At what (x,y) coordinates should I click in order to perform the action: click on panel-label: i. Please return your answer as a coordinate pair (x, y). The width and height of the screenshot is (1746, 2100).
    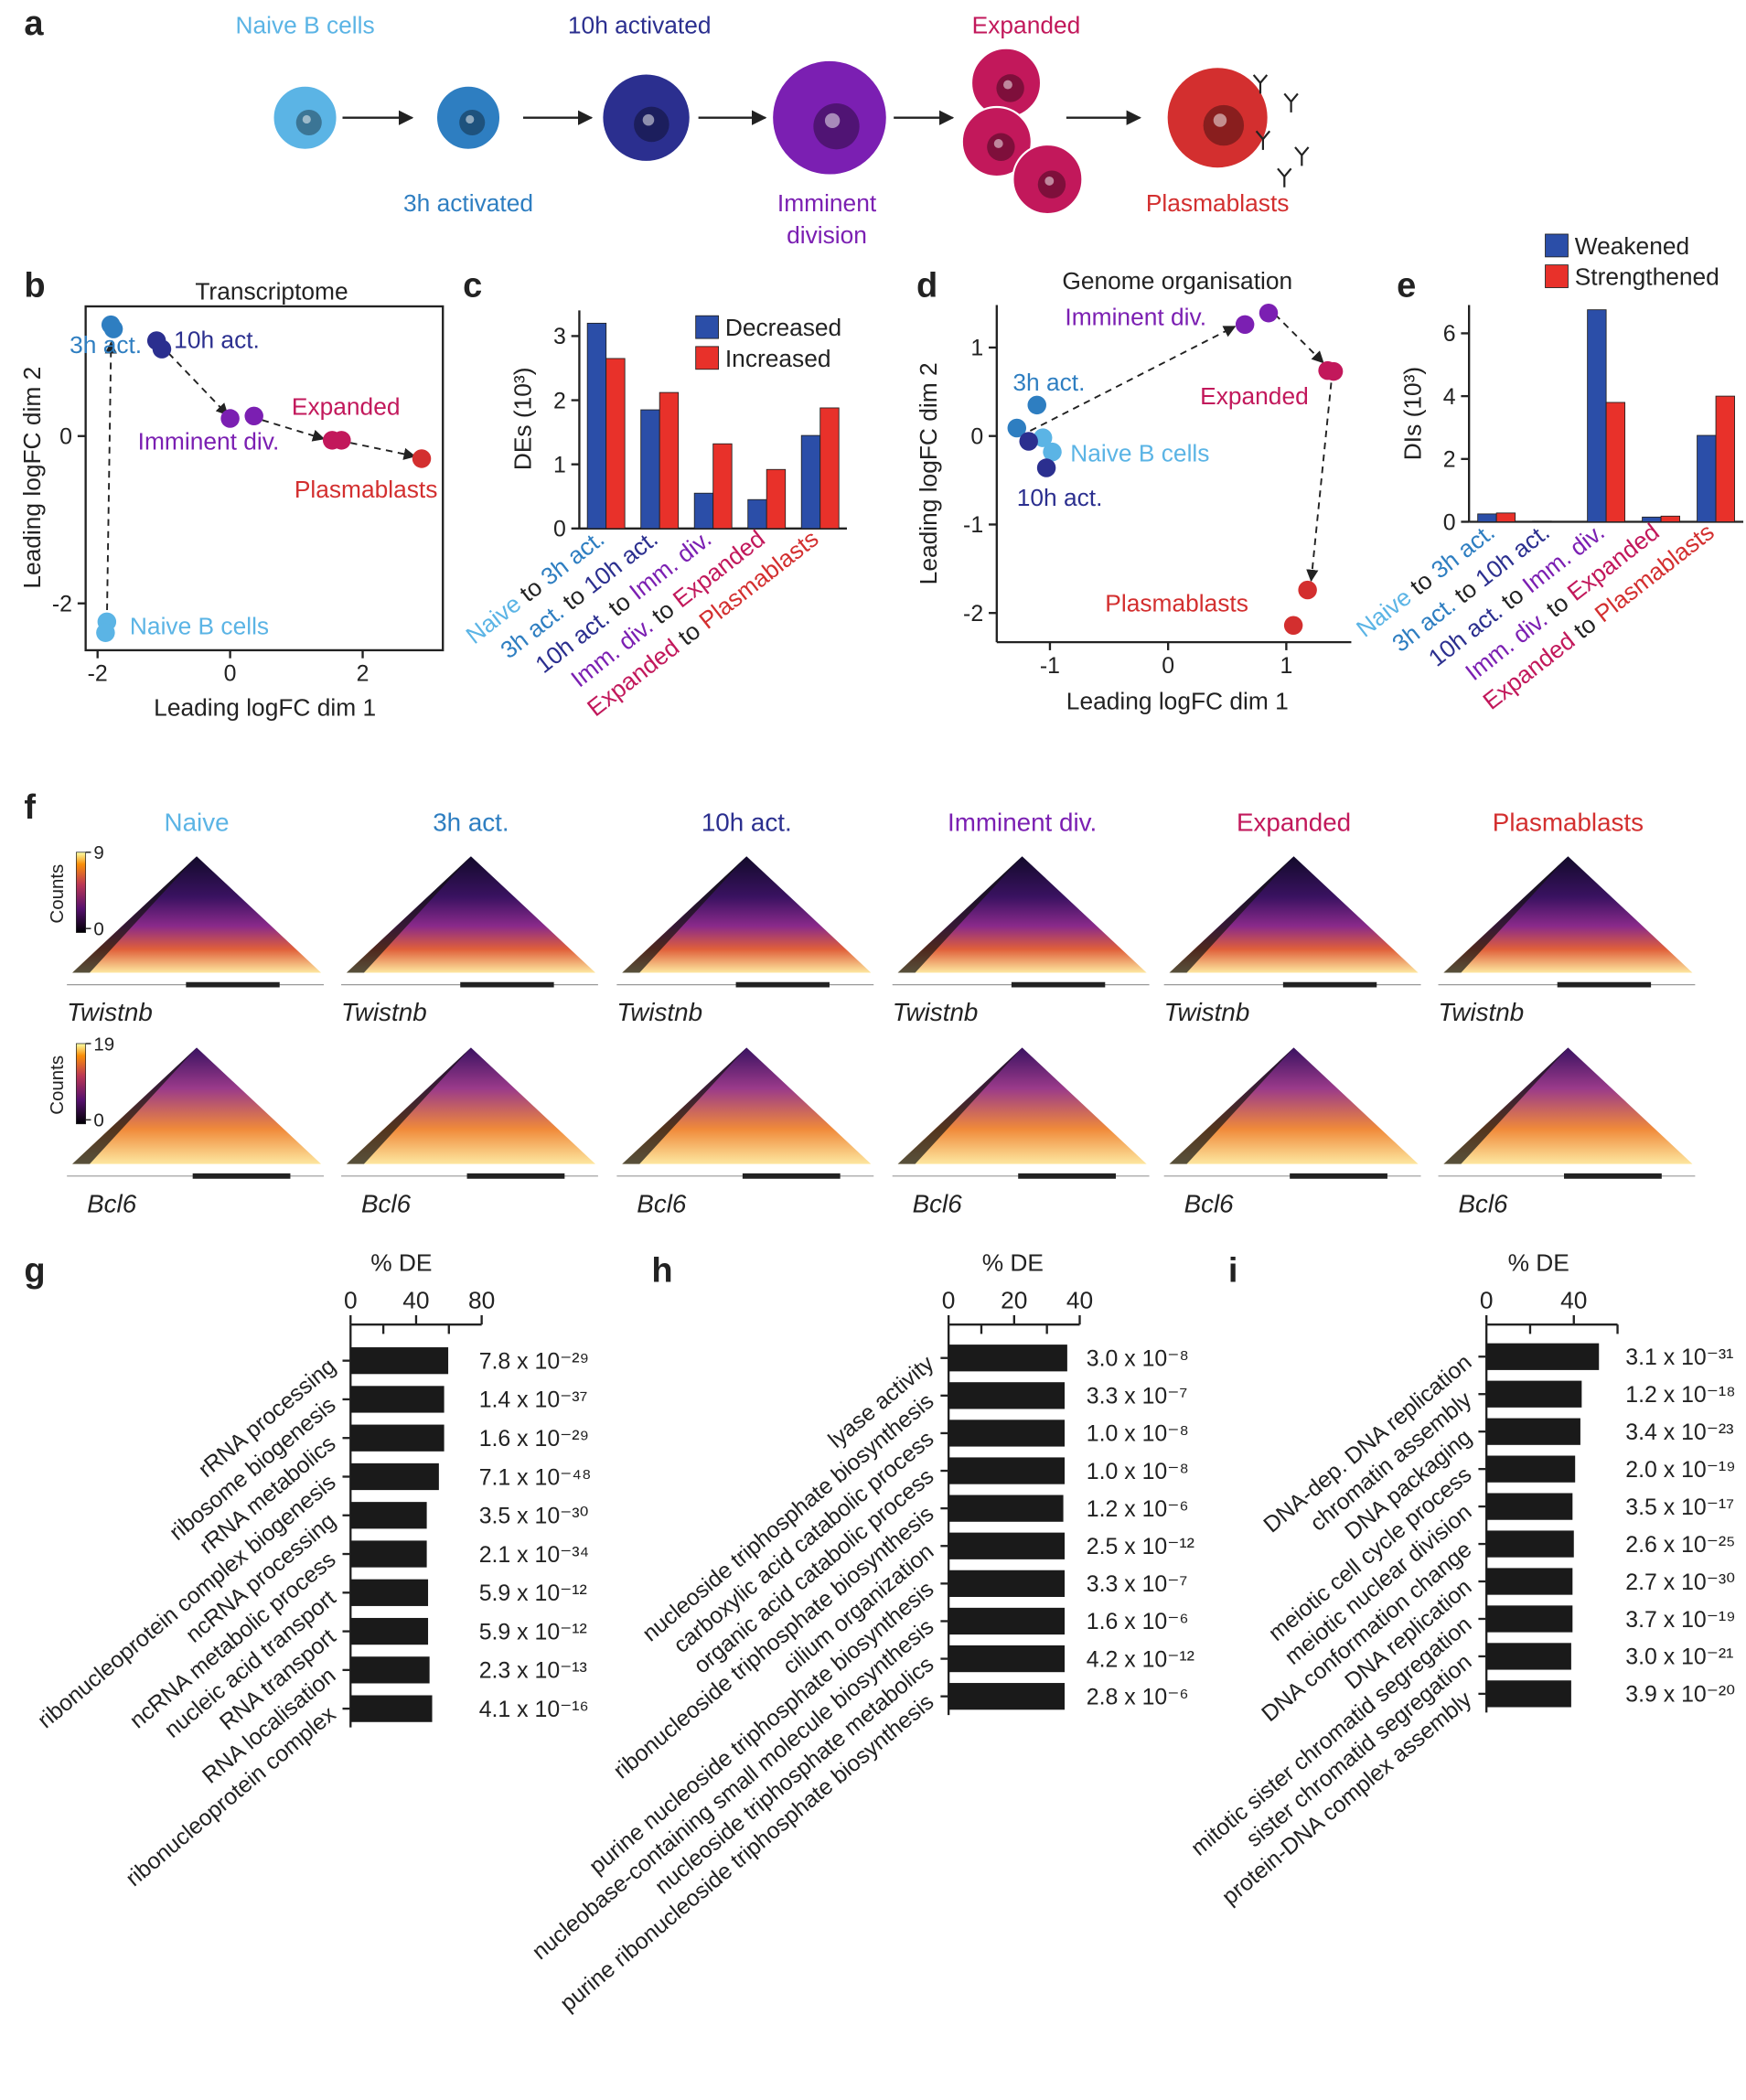
    Looking at the image, I should click on (1233, 1270).